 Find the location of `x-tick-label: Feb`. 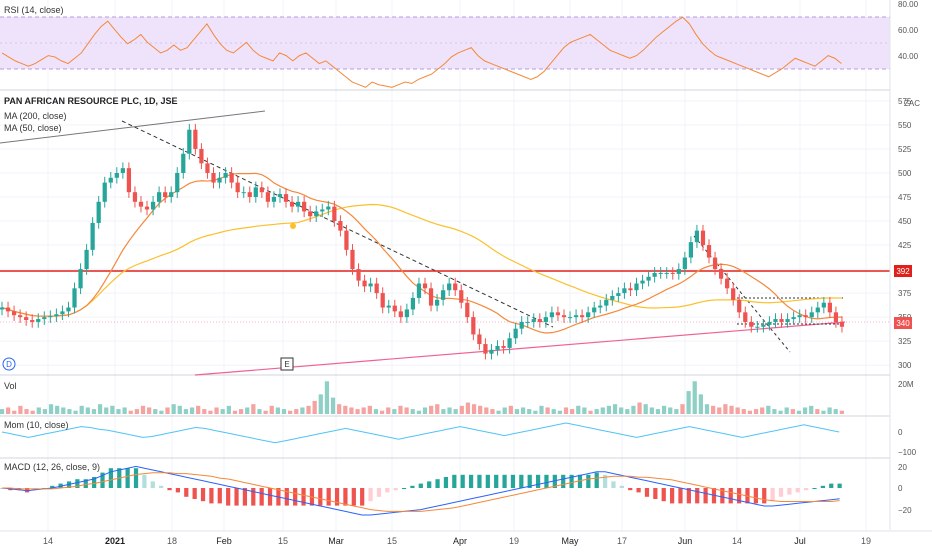

x-tick-label: Feb is located at coordinates (224, 541).